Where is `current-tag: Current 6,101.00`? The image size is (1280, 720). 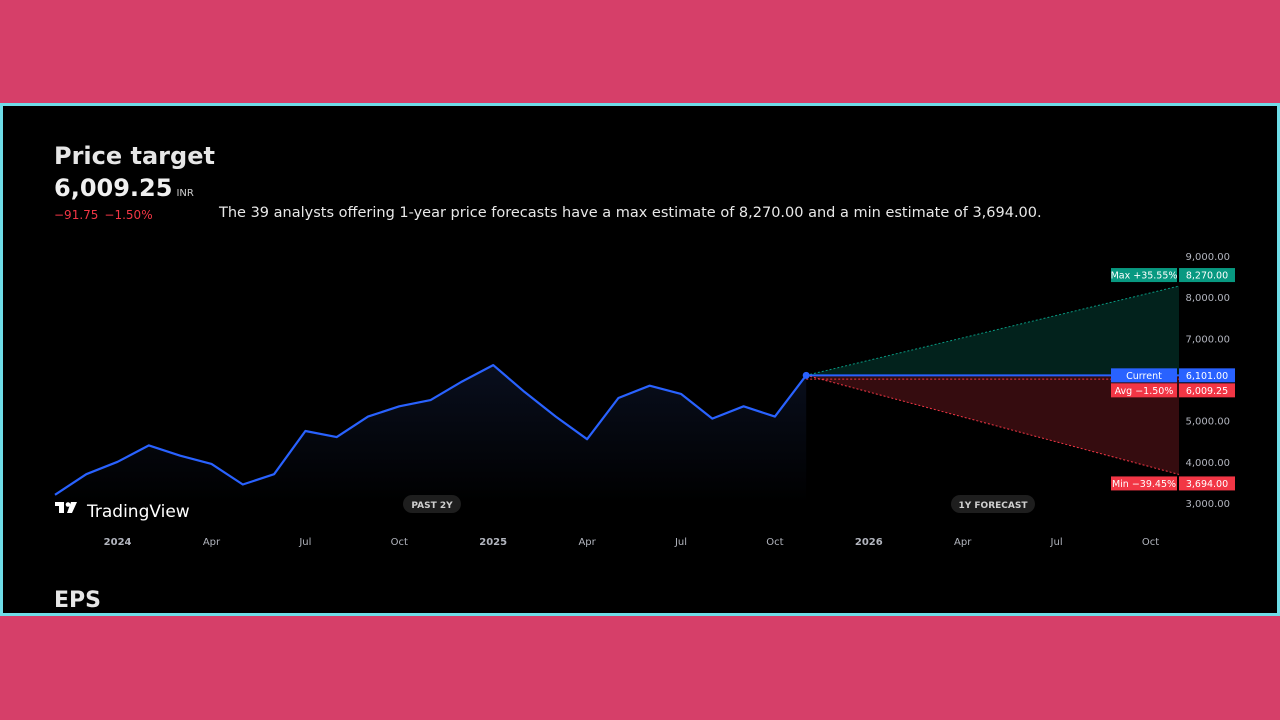
current-tag: Current 6,101.00 is located at coordinates (1173, 375).